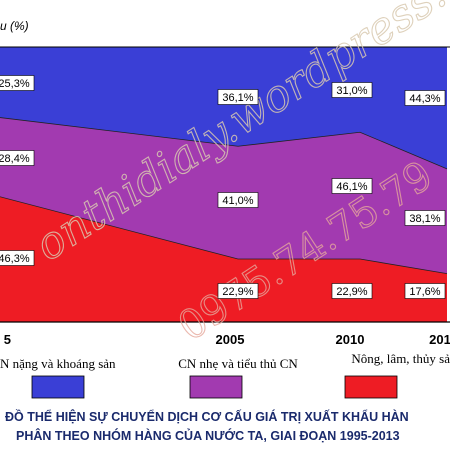 The width and height of the screenshot is (450, 450). I want to click on data-label: 25,3%, so click(17, 83).